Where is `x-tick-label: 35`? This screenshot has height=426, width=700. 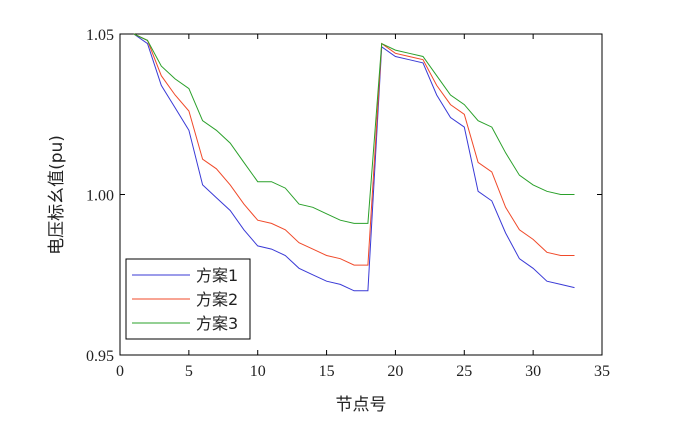
x-tick-label: 35 is located at coordinates (602, 371).